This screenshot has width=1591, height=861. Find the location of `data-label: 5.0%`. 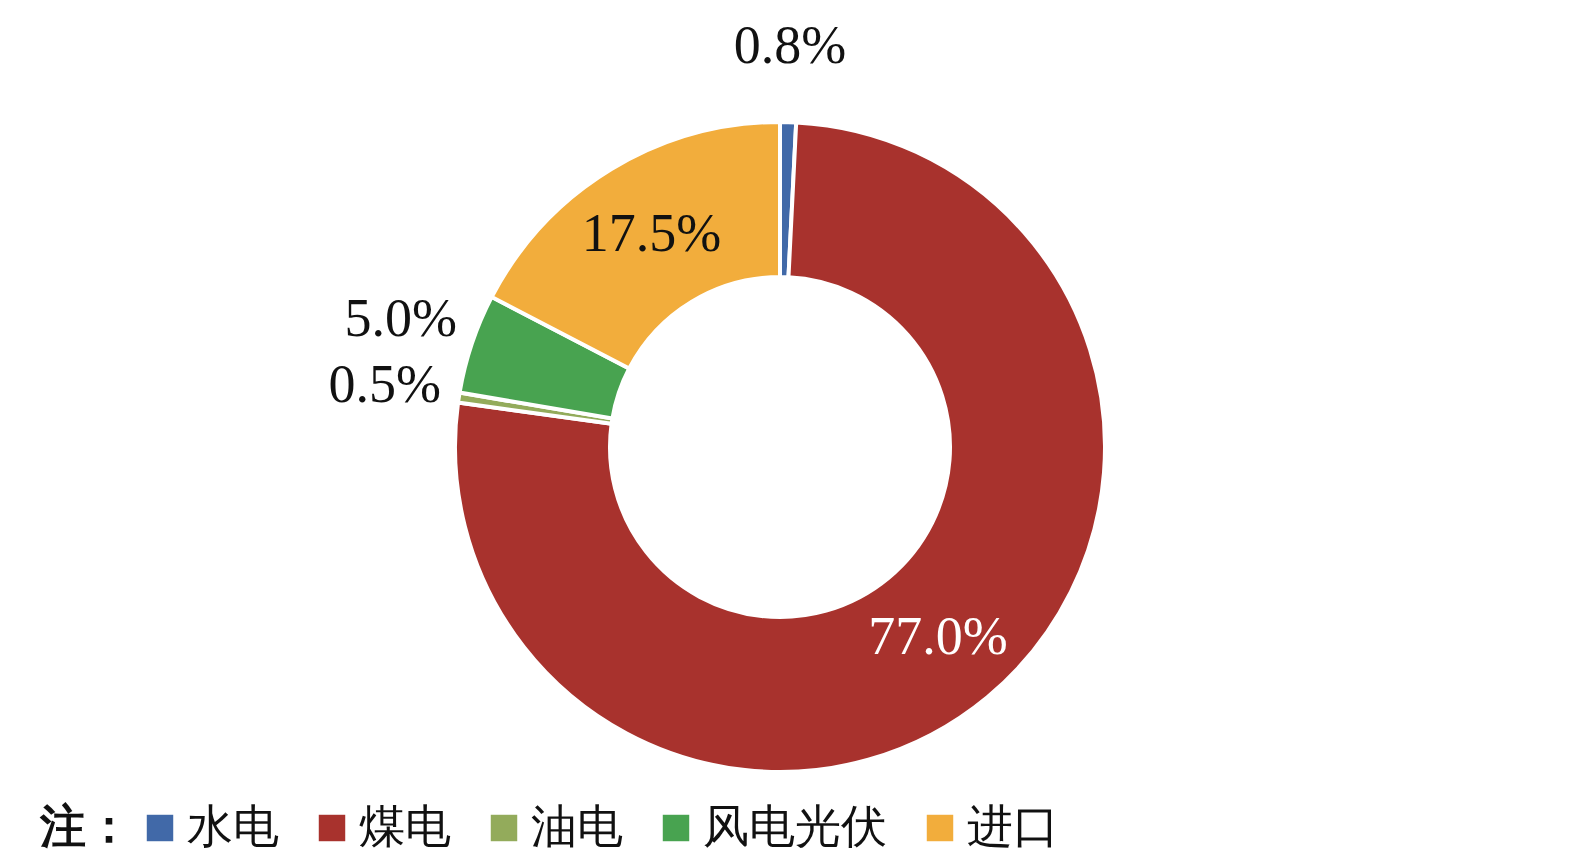

data-label: 5.0% is located at coordinates (401, 317).